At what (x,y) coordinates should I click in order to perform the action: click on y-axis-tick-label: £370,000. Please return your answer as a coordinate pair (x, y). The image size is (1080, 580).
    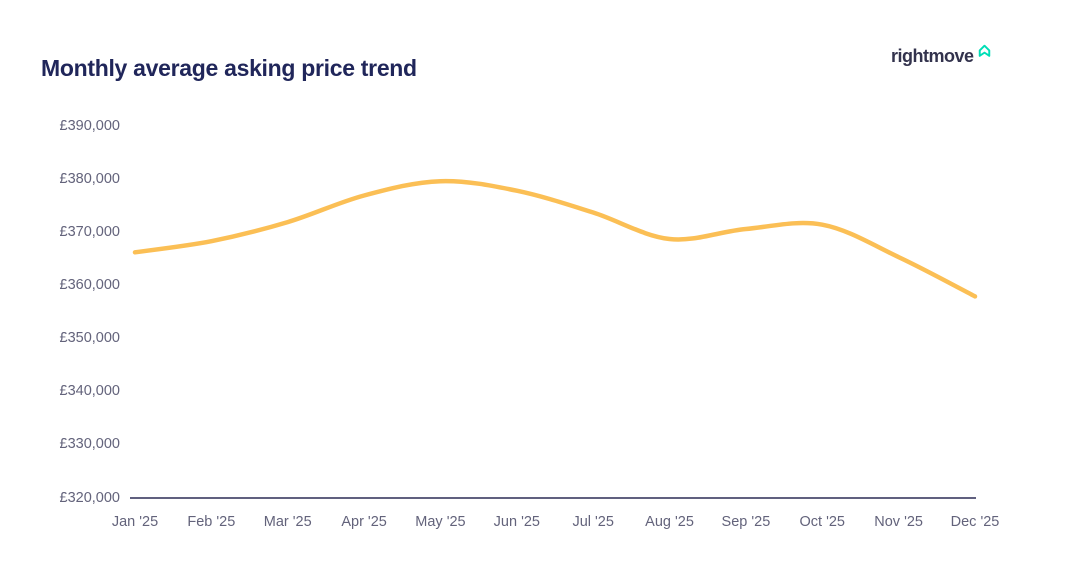
    Looking at the image, I should click on (89, 232).